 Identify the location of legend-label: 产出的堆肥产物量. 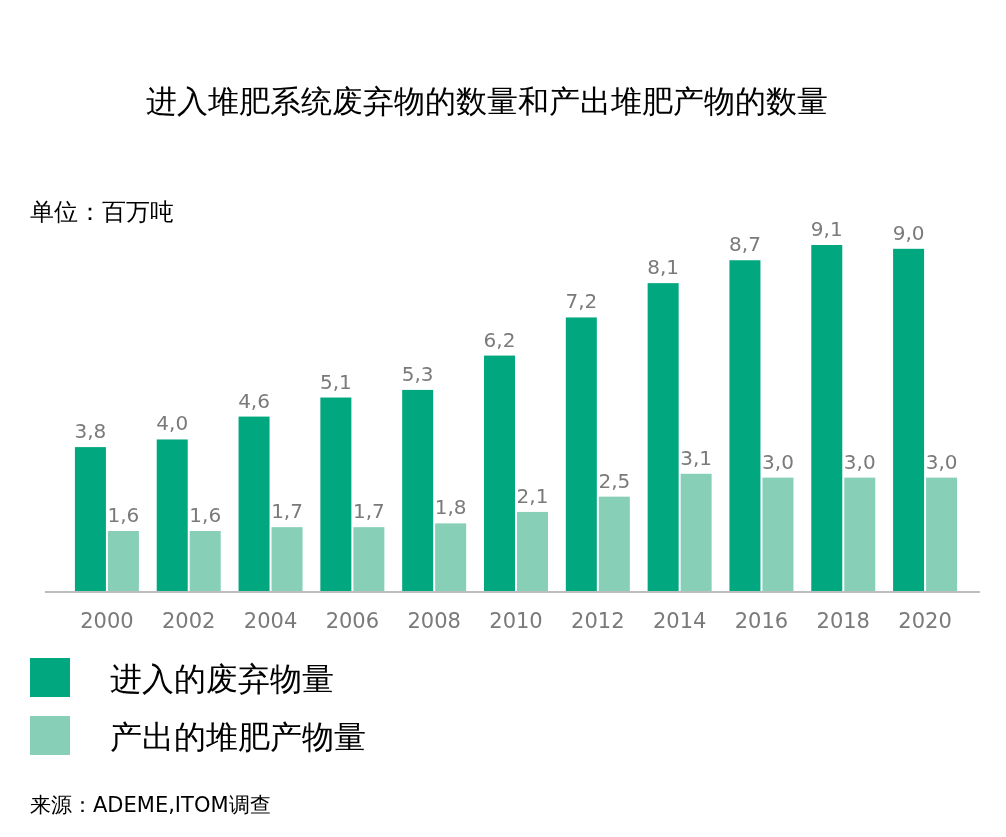
(238, 737).